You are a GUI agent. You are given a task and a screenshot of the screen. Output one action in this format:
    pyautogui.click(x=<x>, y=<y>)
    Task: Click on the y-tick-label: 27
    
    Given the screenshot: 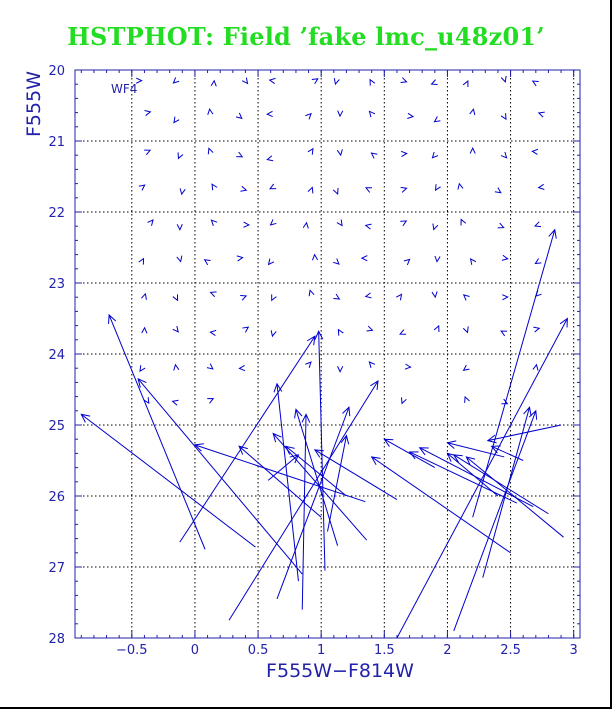 What is the action you would take?
    pyautogui.click(x=56, y=568)
    